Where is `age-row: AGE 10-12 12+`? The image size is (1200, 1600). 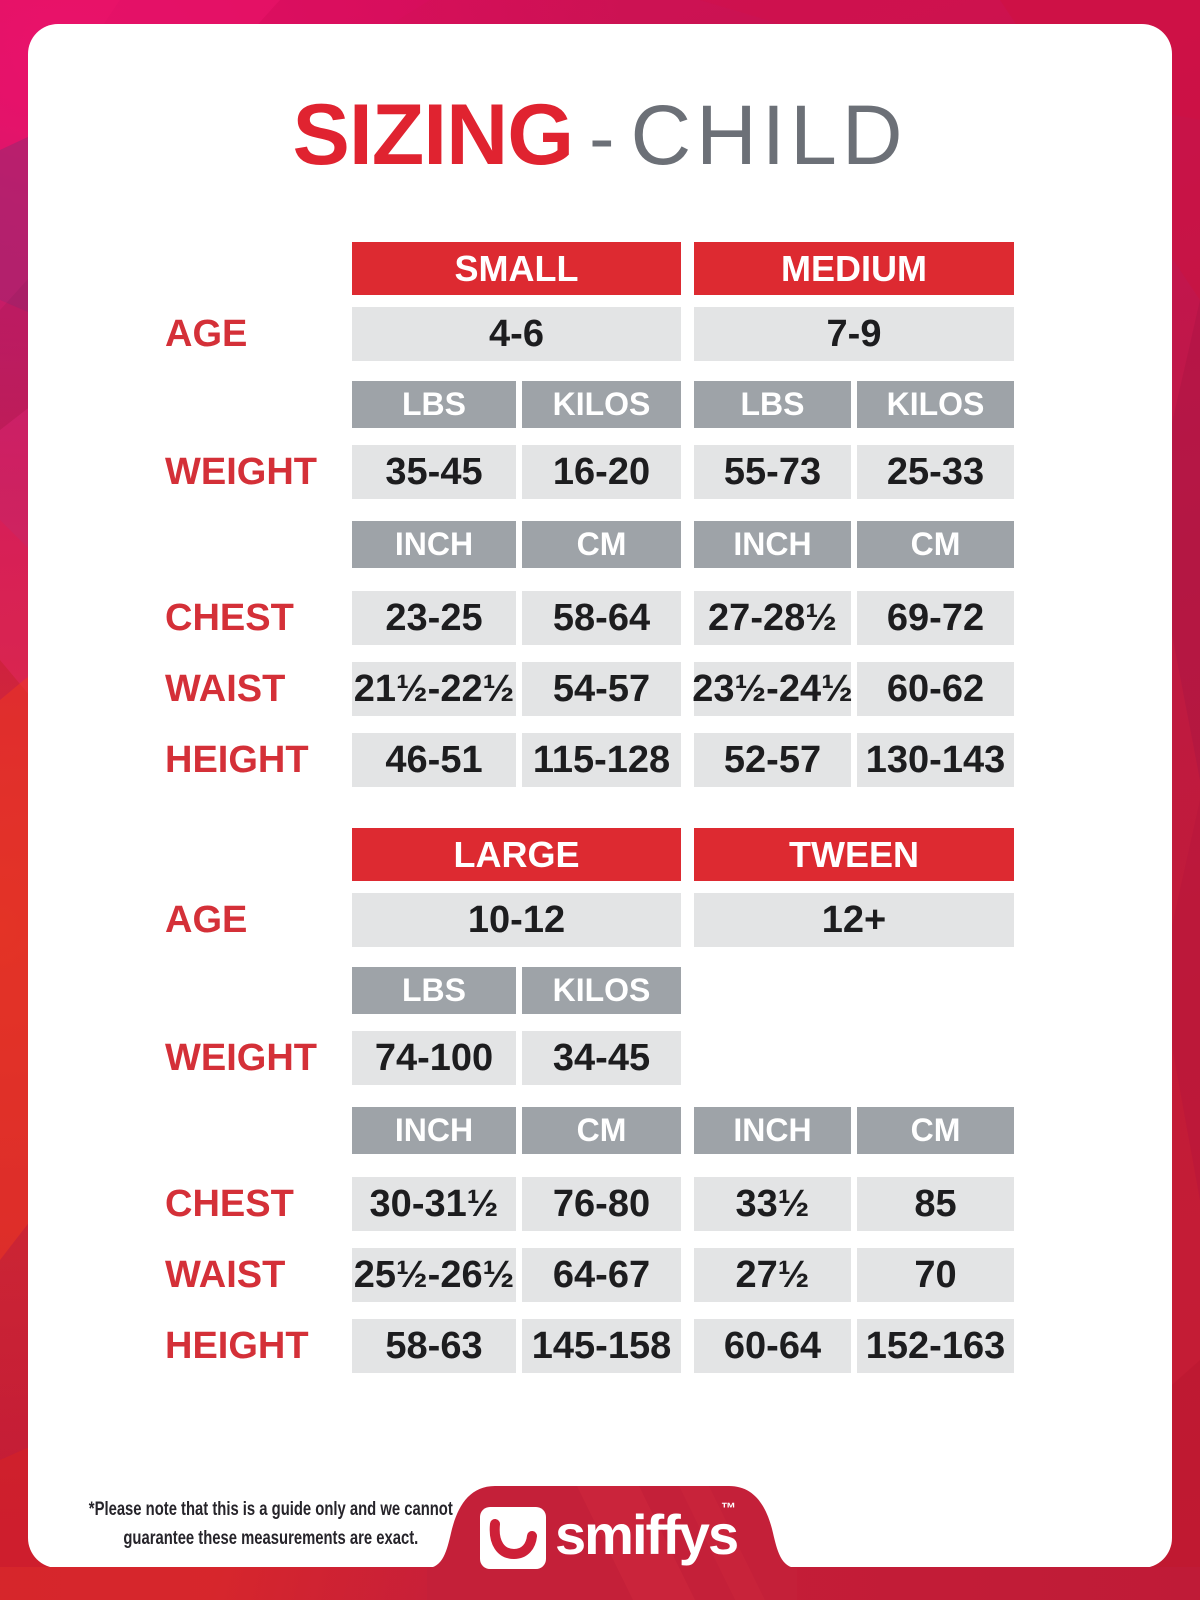
age-row: AGE 10-12 12+ is located at coordinates (600, 920).